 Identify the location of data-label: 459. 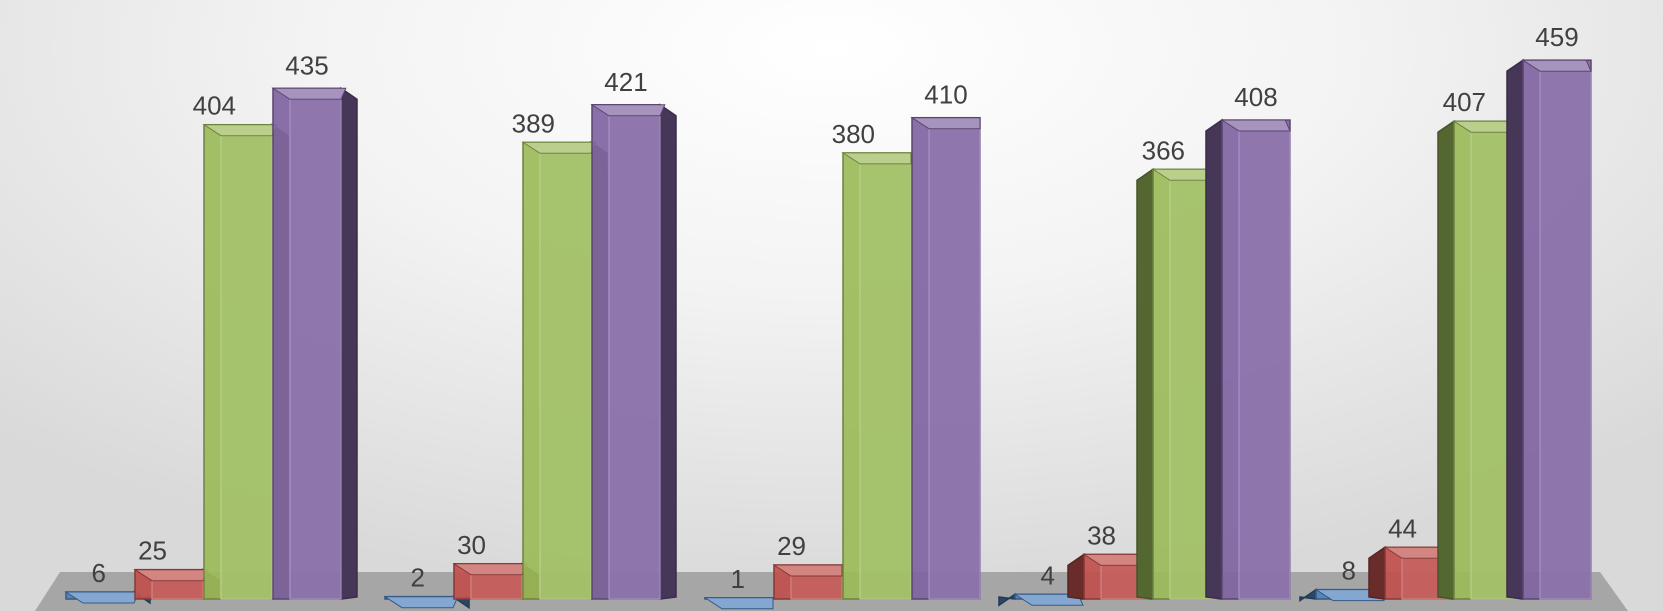
(1556, 37).